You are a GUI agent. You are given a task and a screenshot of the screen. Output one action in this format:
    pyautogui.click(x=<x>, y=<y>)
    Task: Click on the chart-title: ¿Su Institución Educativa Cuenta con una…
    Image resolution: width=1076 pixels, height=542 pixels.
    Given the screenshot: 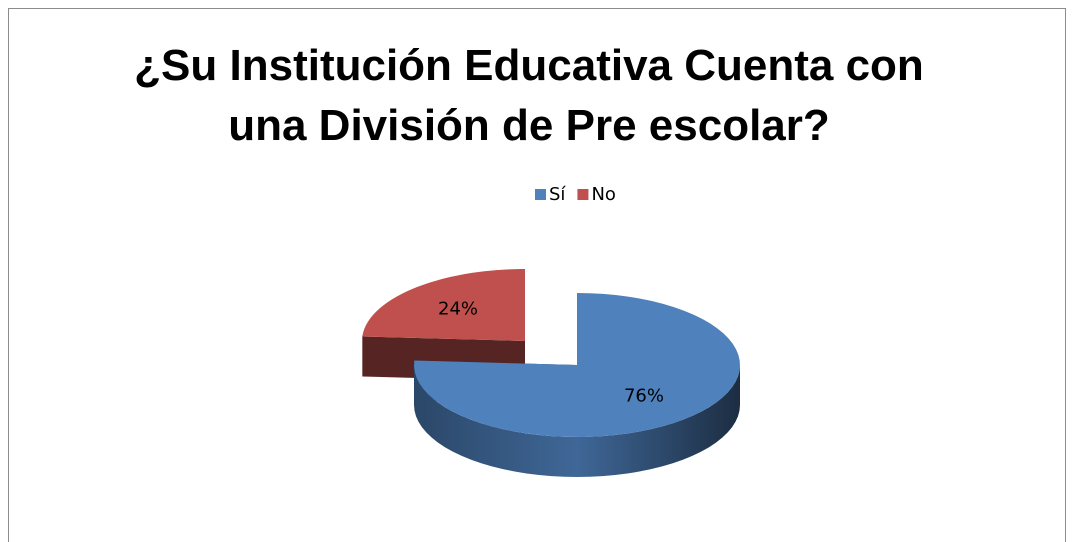 What is the action you would take?
    pyautogui.click(x=529, y=95)
    